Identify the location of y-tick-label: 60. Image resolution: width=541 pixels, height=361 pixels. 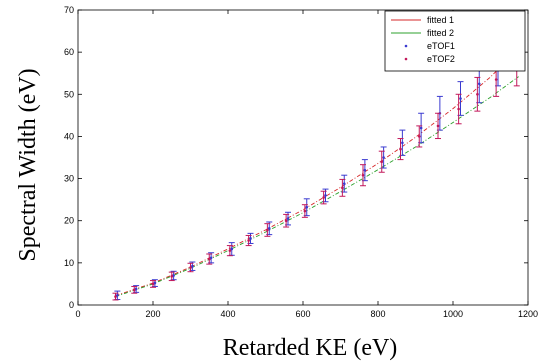
(69, 52).